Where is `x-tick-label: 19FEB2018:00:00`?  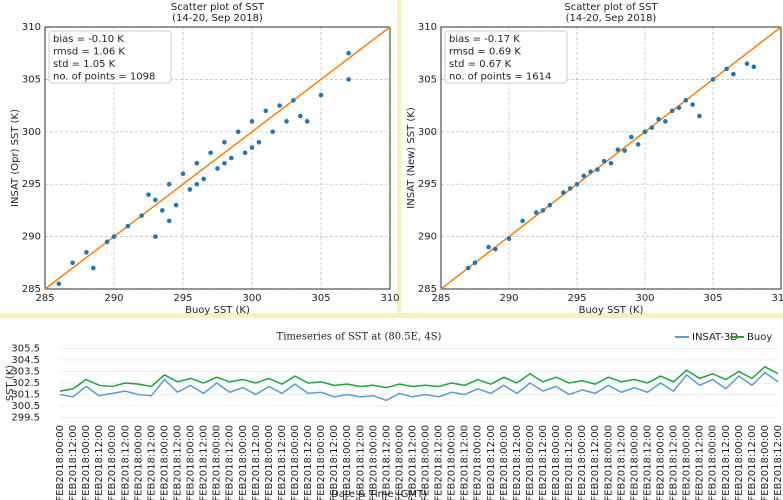 x-tick-label: 19FEB2018:00:00 is located at coordinates (530, 462).